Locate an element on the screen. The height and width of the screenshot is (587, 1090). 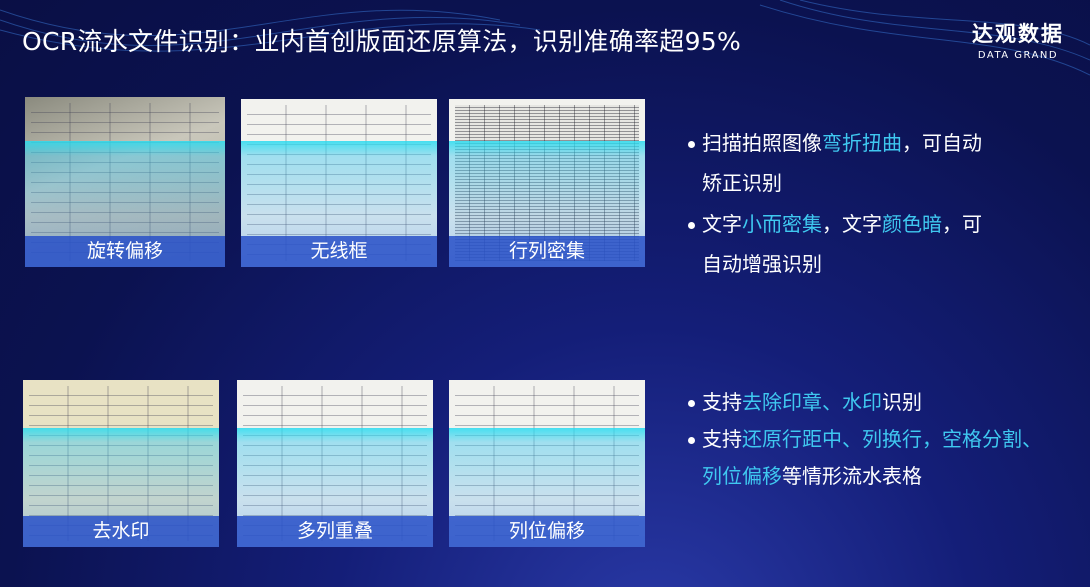
highlight-text: 弯折扭曲 is located at coordinates (862, 143).